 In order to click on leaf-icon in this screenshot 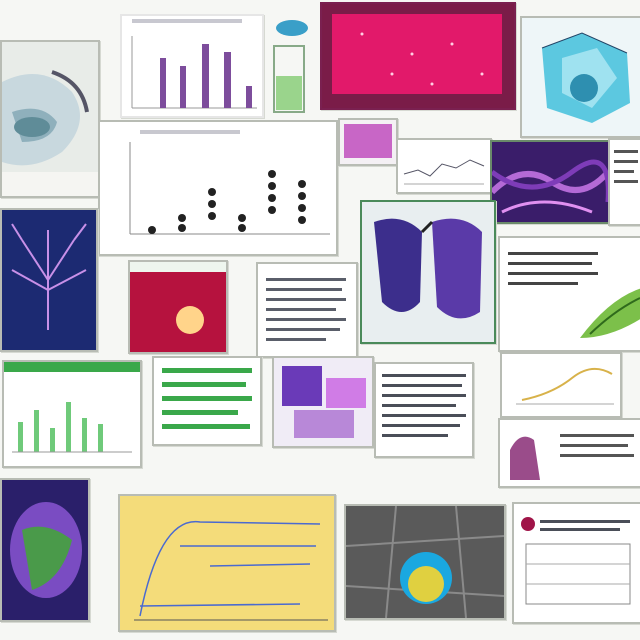, I will do `click(570, 294)`.